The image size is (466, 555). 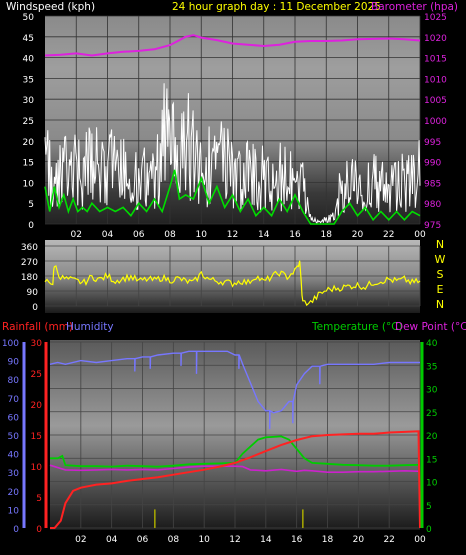 What do you see at coordinates (266, 540) in the screenshot?
I see `temp-x-tick: 14` at bounding box center [266, 540].